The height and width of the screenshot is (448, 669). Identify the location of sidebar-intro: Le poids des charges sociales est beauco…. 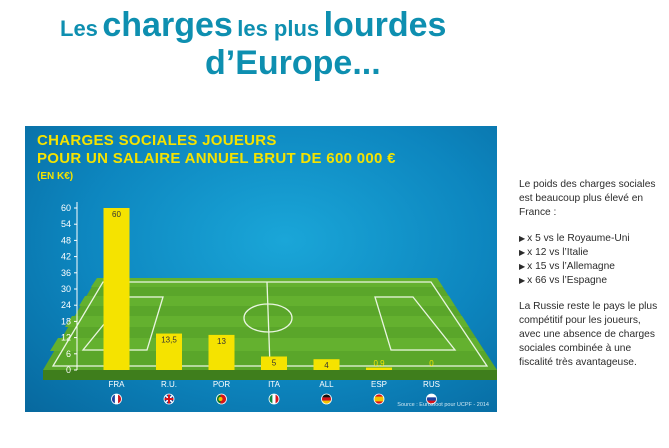
(587, 198).